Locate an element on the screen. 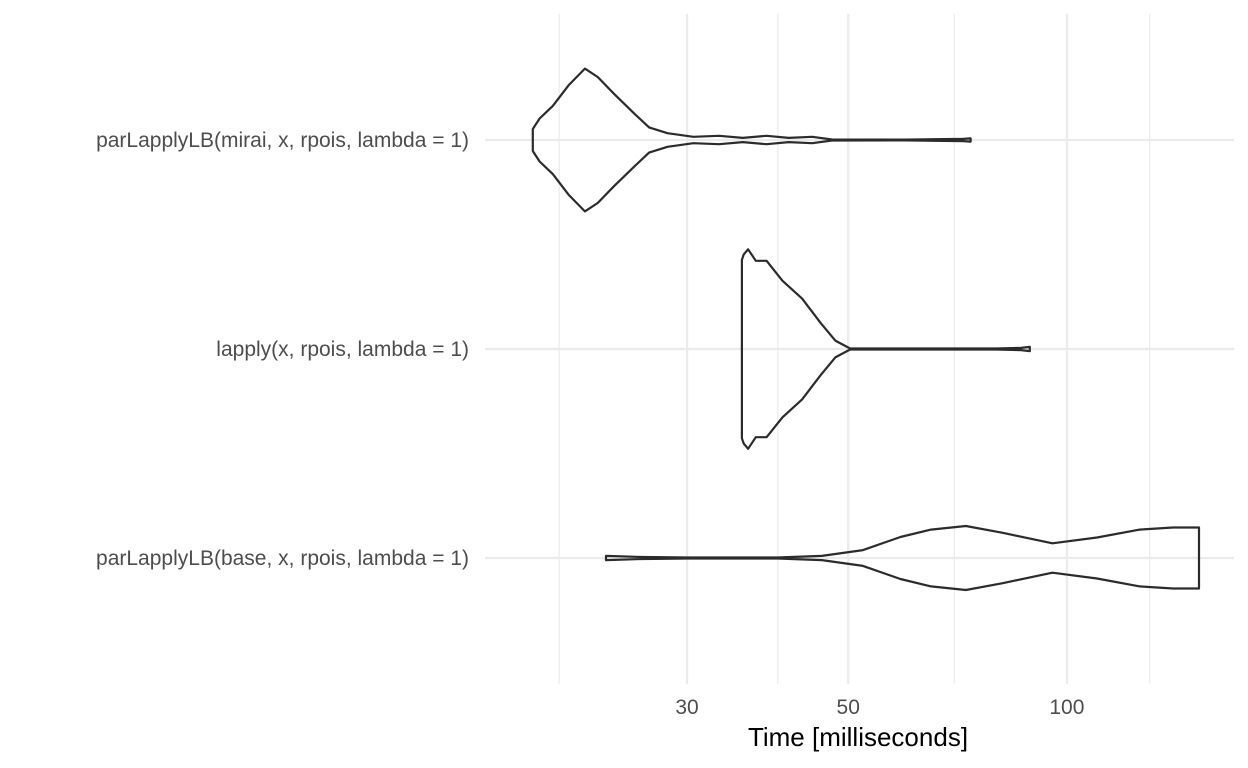  x-tick-label: 50 is located at coordinates (848, 707).